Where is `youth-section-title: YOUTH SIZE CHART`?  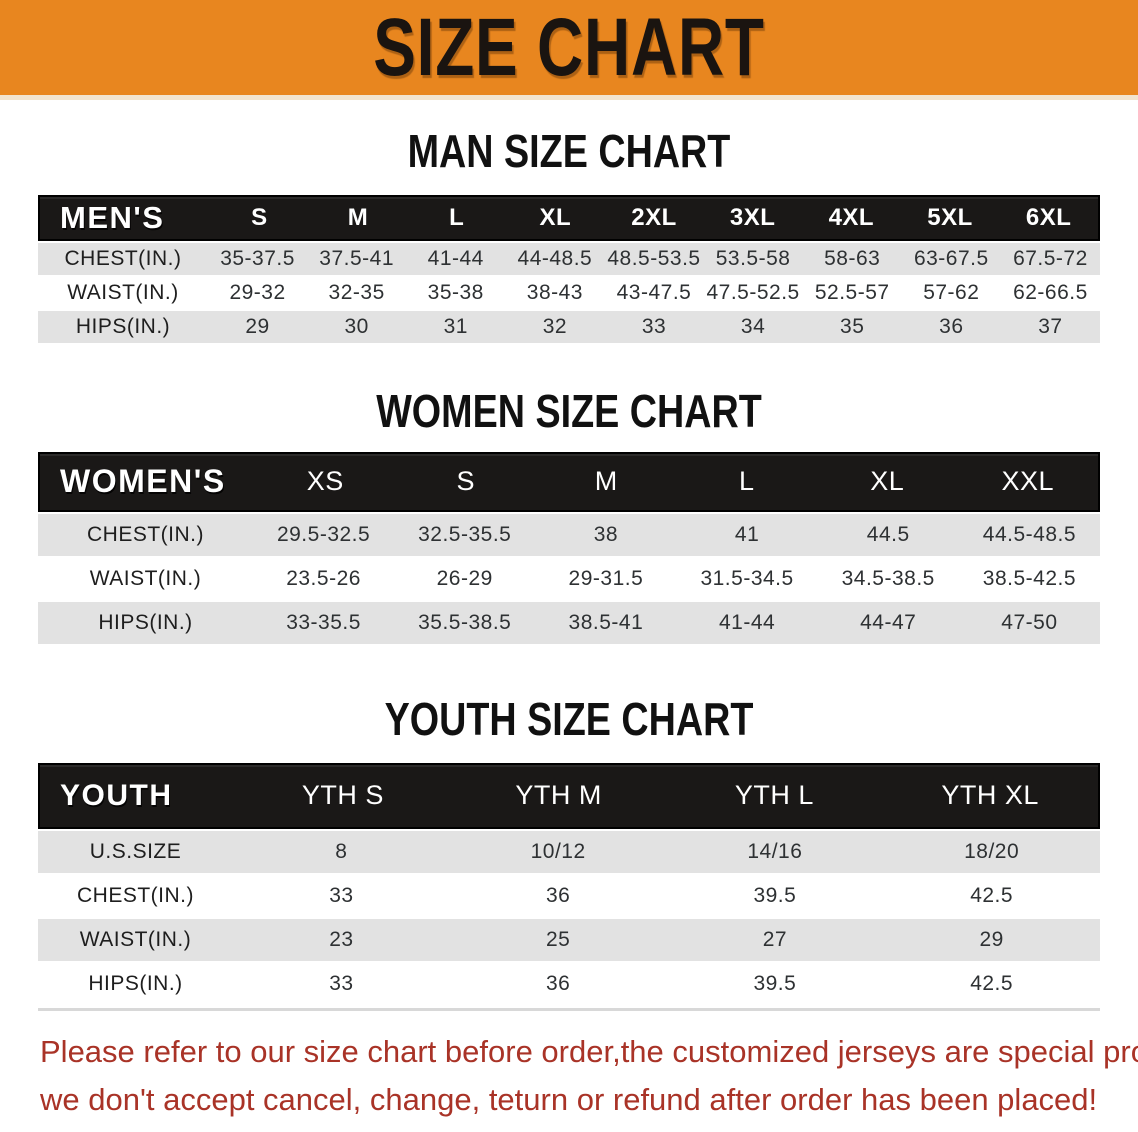 youth-section-title: YOUTH SIZE CHART is located at coordinates (569, 718).